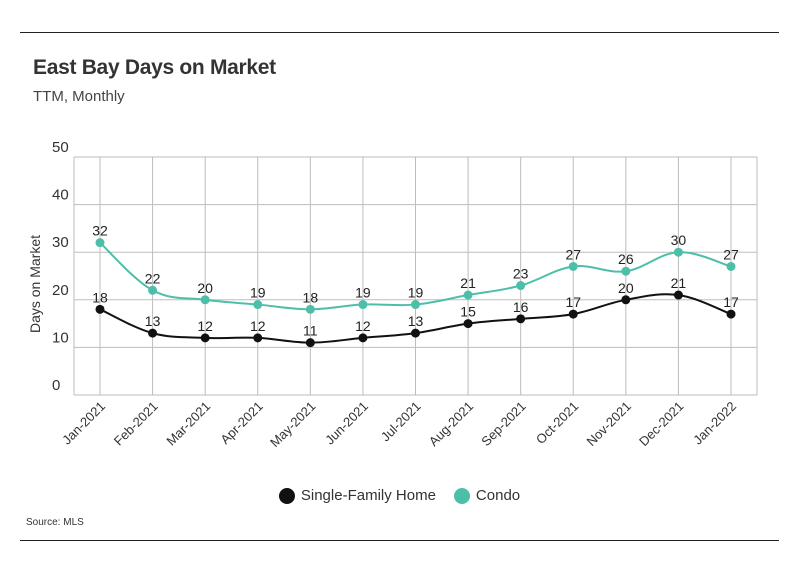 This screenshot has height=575, width=799. I want to click on source-note: Source: MLS, so click(55, 522).